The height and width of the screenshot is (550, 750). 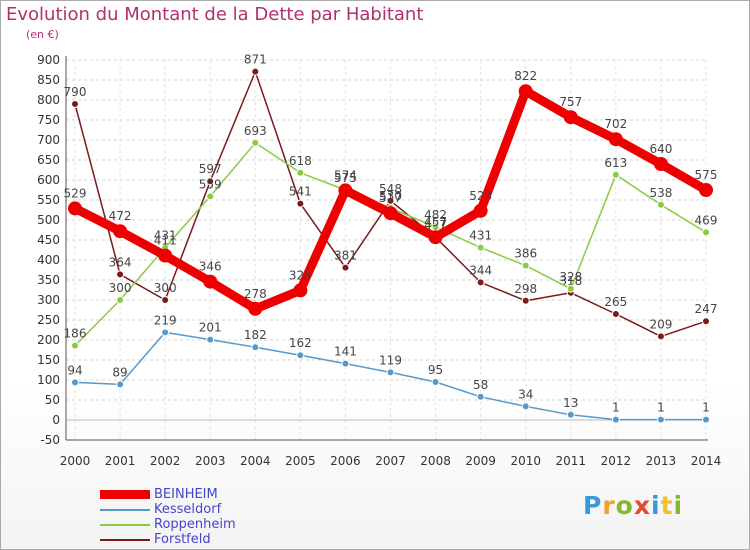 What do you see at coordinates (48, 140) in the screenshot?
I see `y-tick-label: 700` at bounding box center [48, 140].